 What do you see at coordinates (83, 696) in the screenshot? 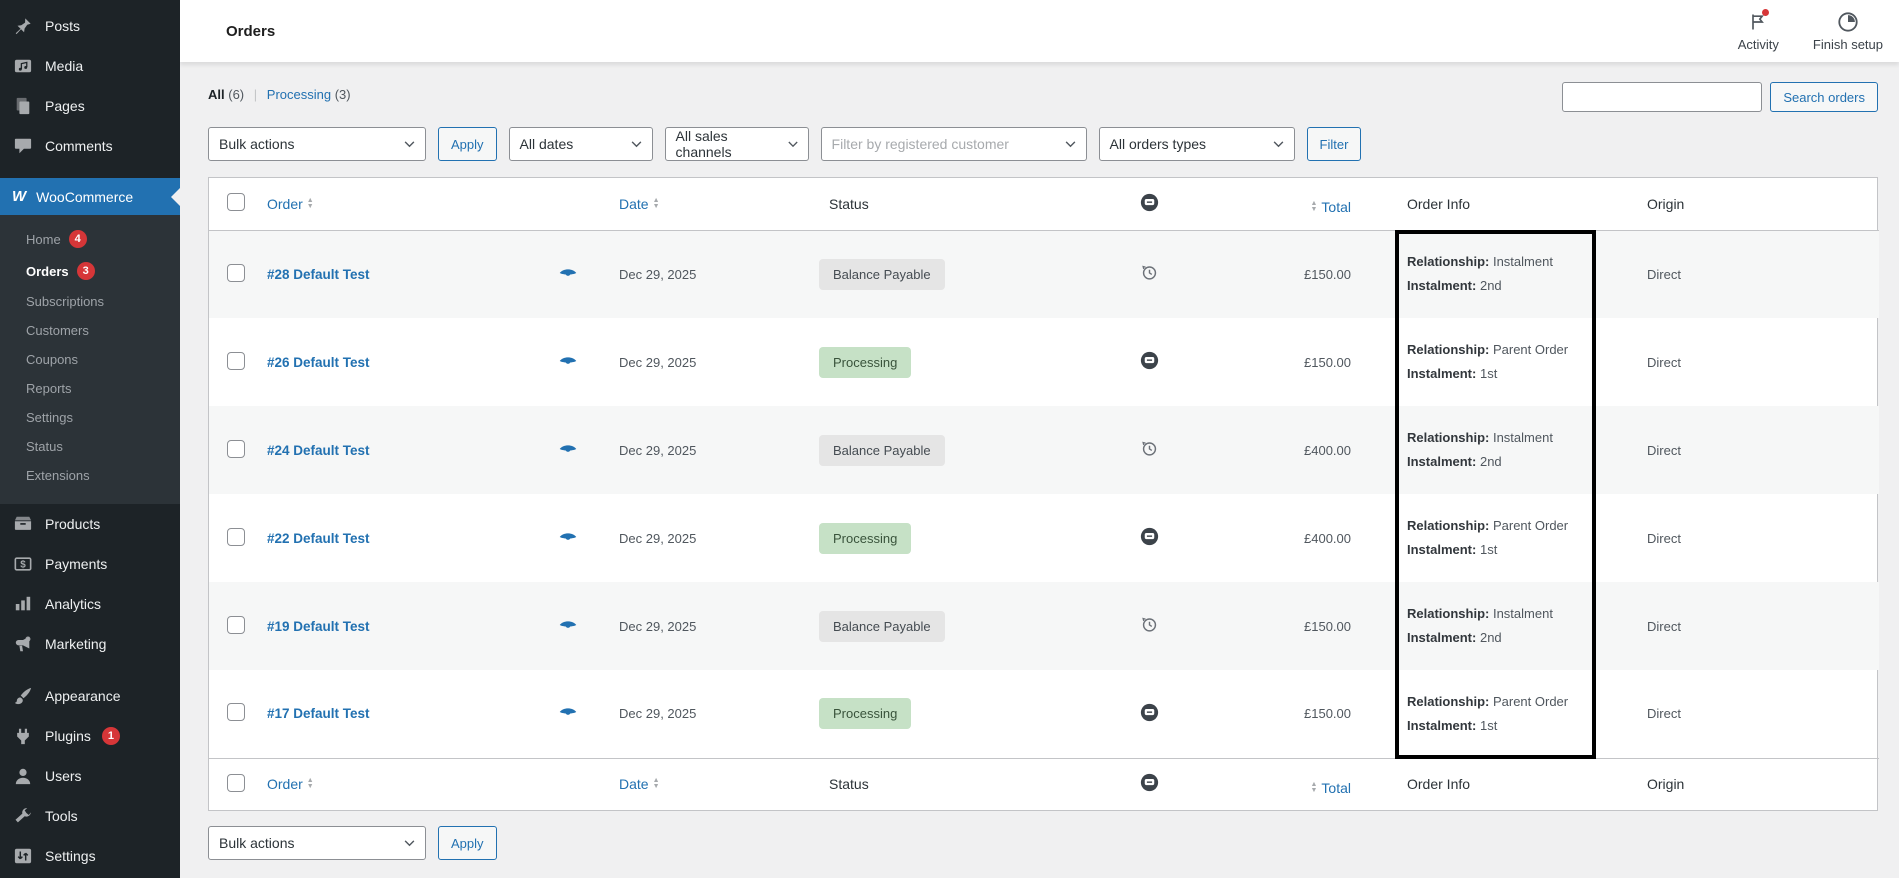
I see `sidebar-item-label: Appearance` at bounding box center [83, 696].